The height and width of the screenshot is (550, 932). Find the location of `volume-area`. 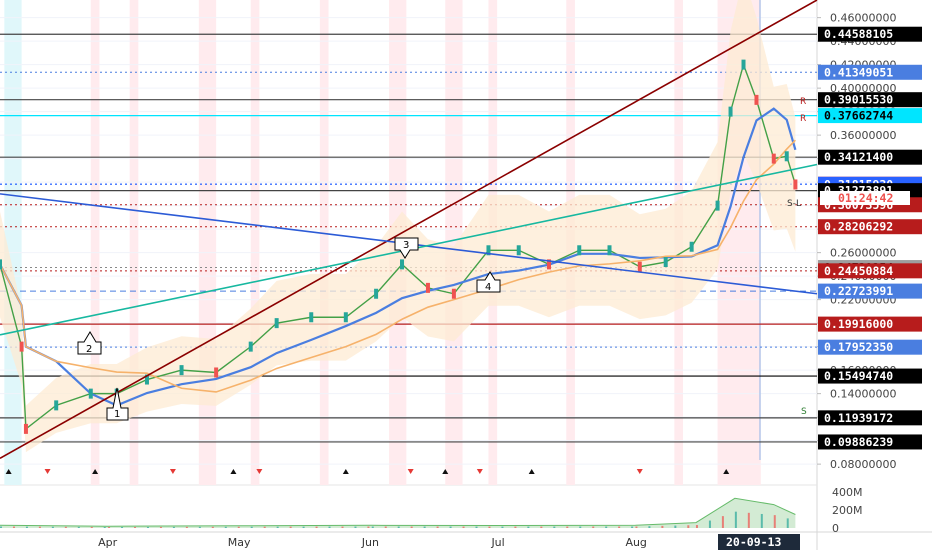

volume-area is located at coordinates (398, 513).